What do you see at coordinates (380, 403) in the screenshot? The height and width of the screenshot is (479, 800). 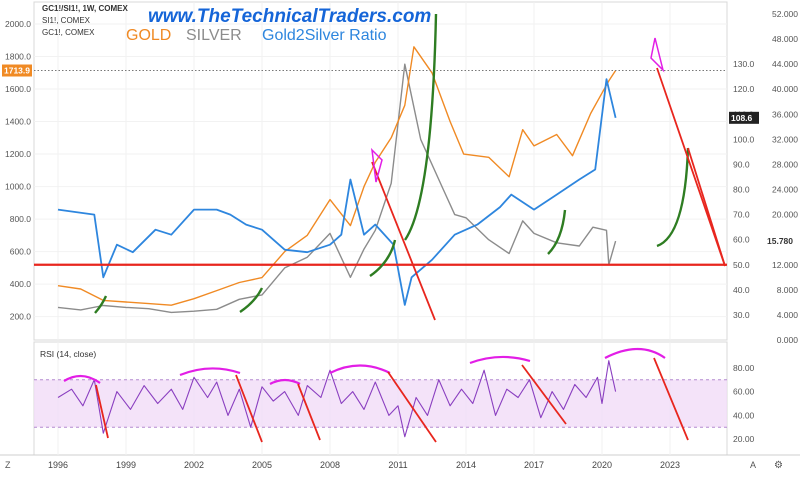 I see `rsi-band` at bounding box center [380, 403].